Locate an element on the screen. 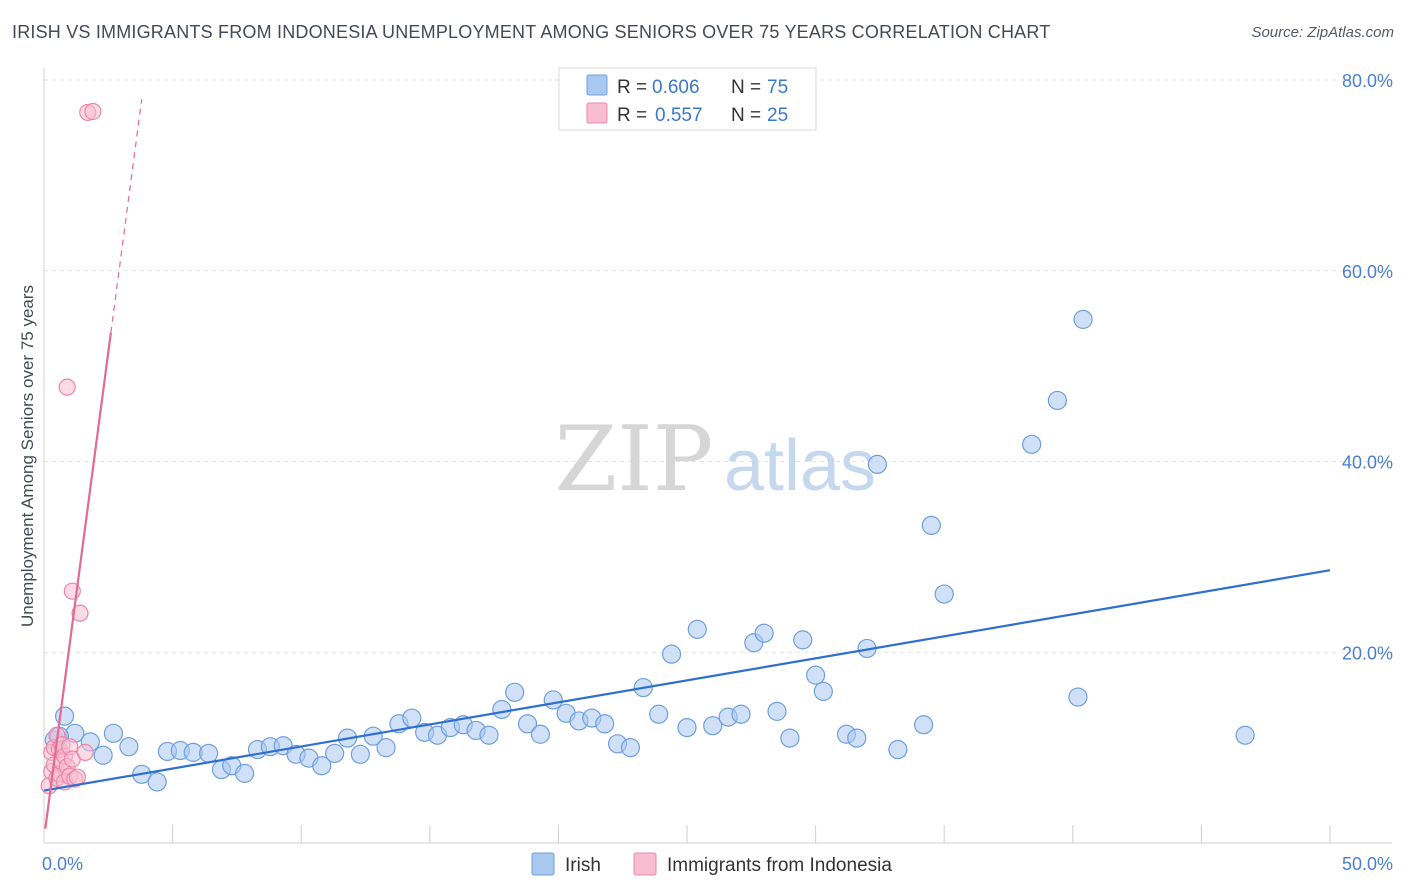 This screenshot has width=1406, height=892. bottom-legend-label-indonesia: Immigrants from Indonesia is located at coordinates (779, 865).